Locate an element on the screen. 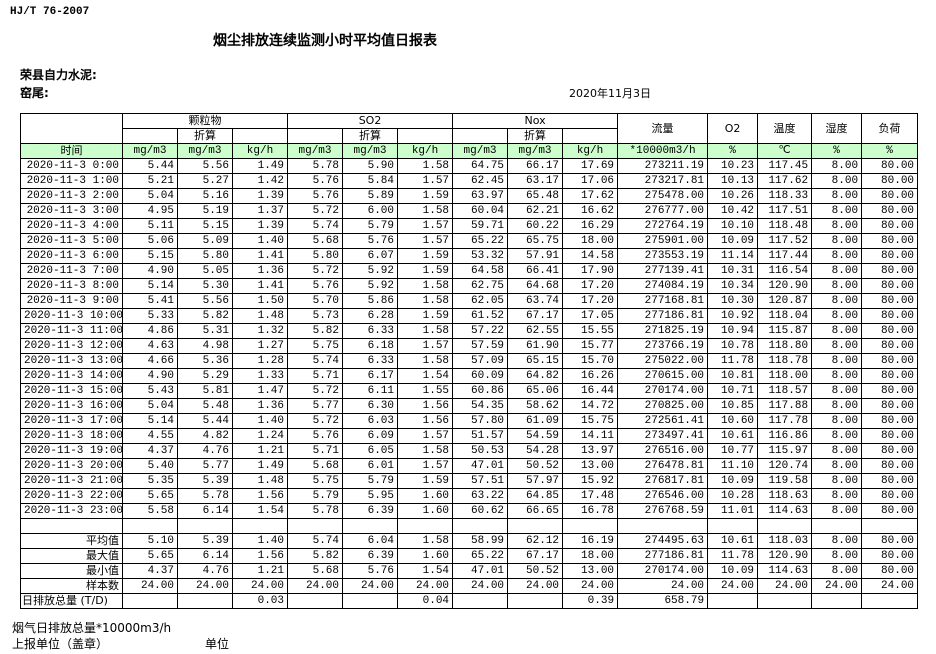  table-row is located at coordinates (469, 526).